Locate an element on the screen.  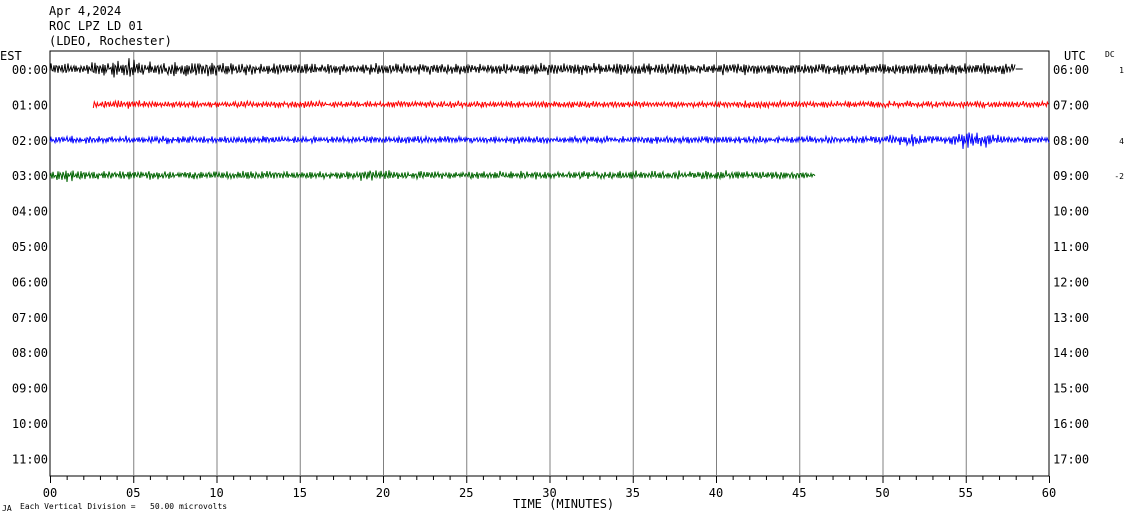
x-tick-label: 60 is located at coordinates (1049, 493).